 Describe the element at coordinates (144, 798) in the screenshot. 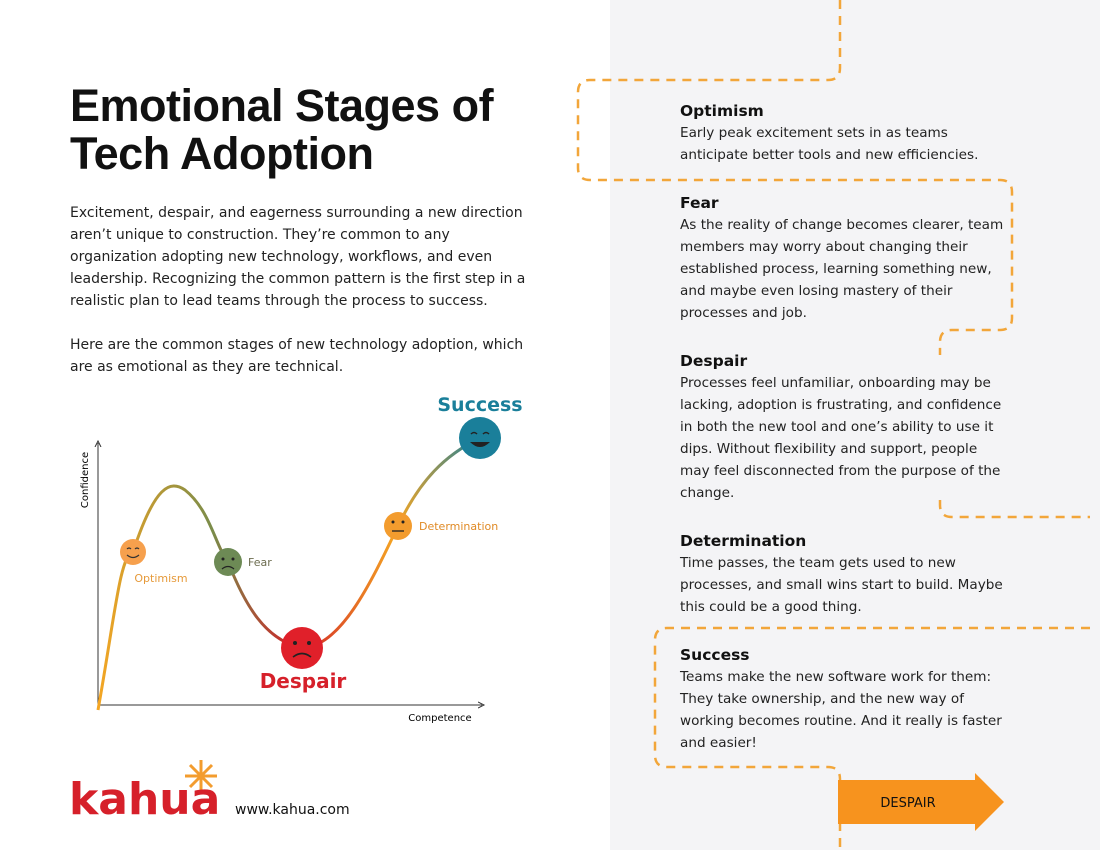

I see `logo-text: kahua` at that location.